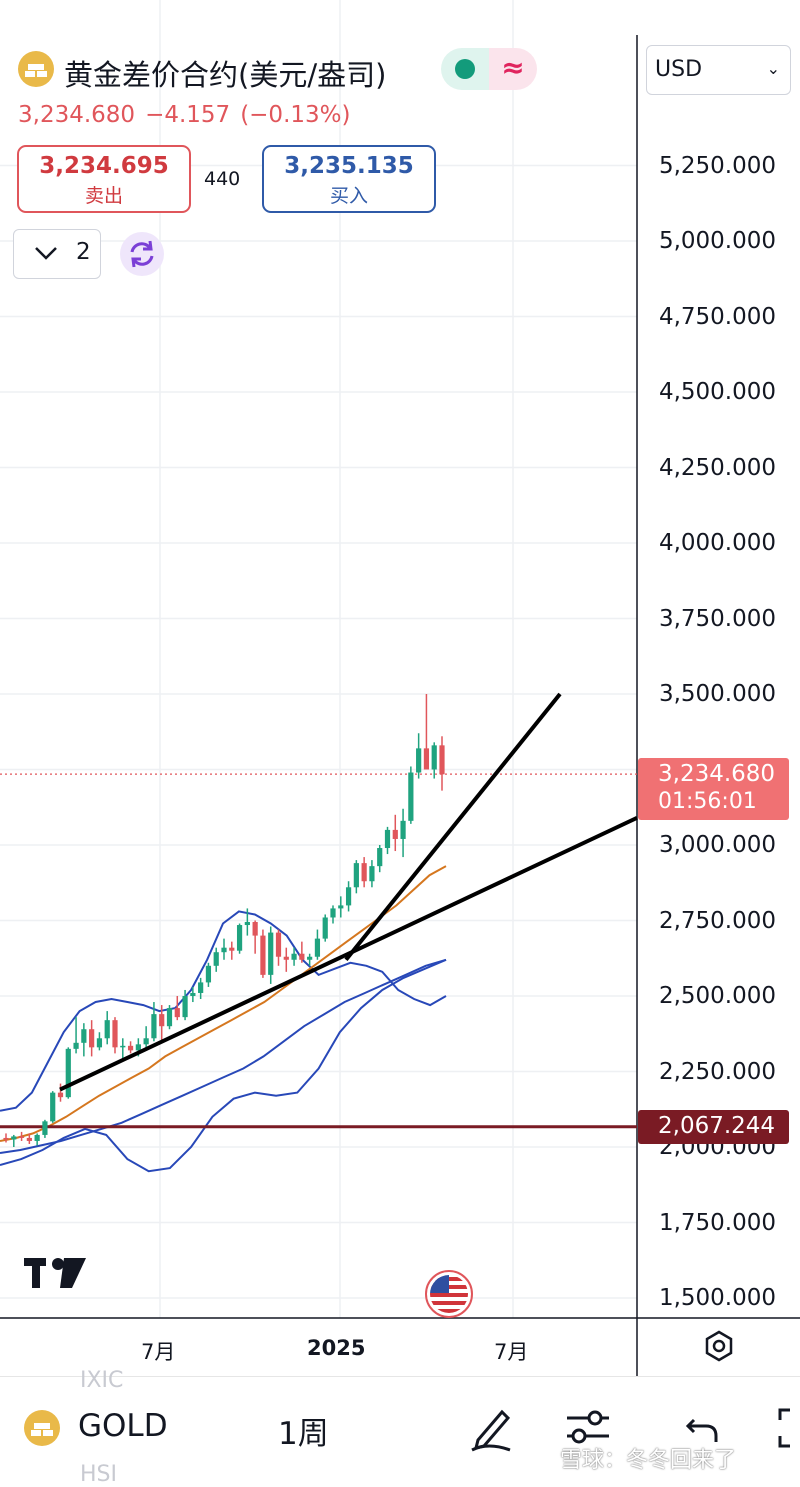  What do you see at coordinates (453, 827) in the screenshot?
I see `trend-line` at bounding box center [453, 827].